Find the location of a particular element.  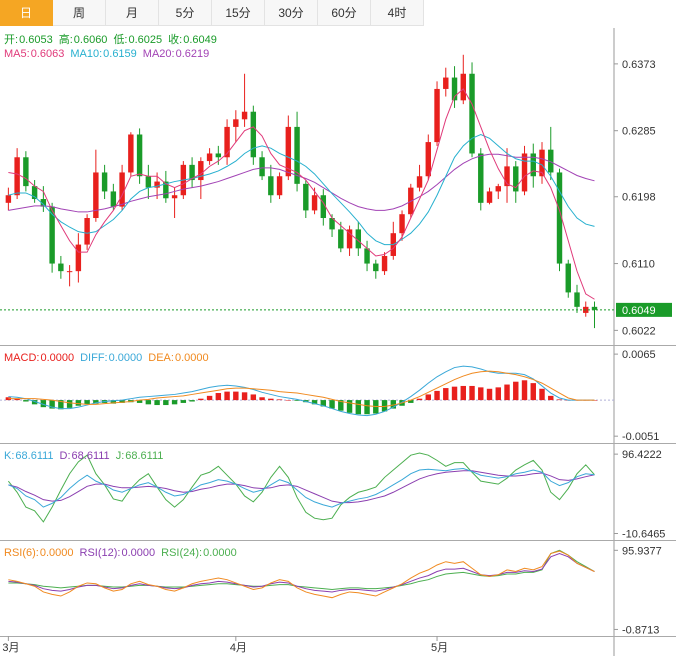

ma-value: 0.6219 is located at coordinates (193, 54).